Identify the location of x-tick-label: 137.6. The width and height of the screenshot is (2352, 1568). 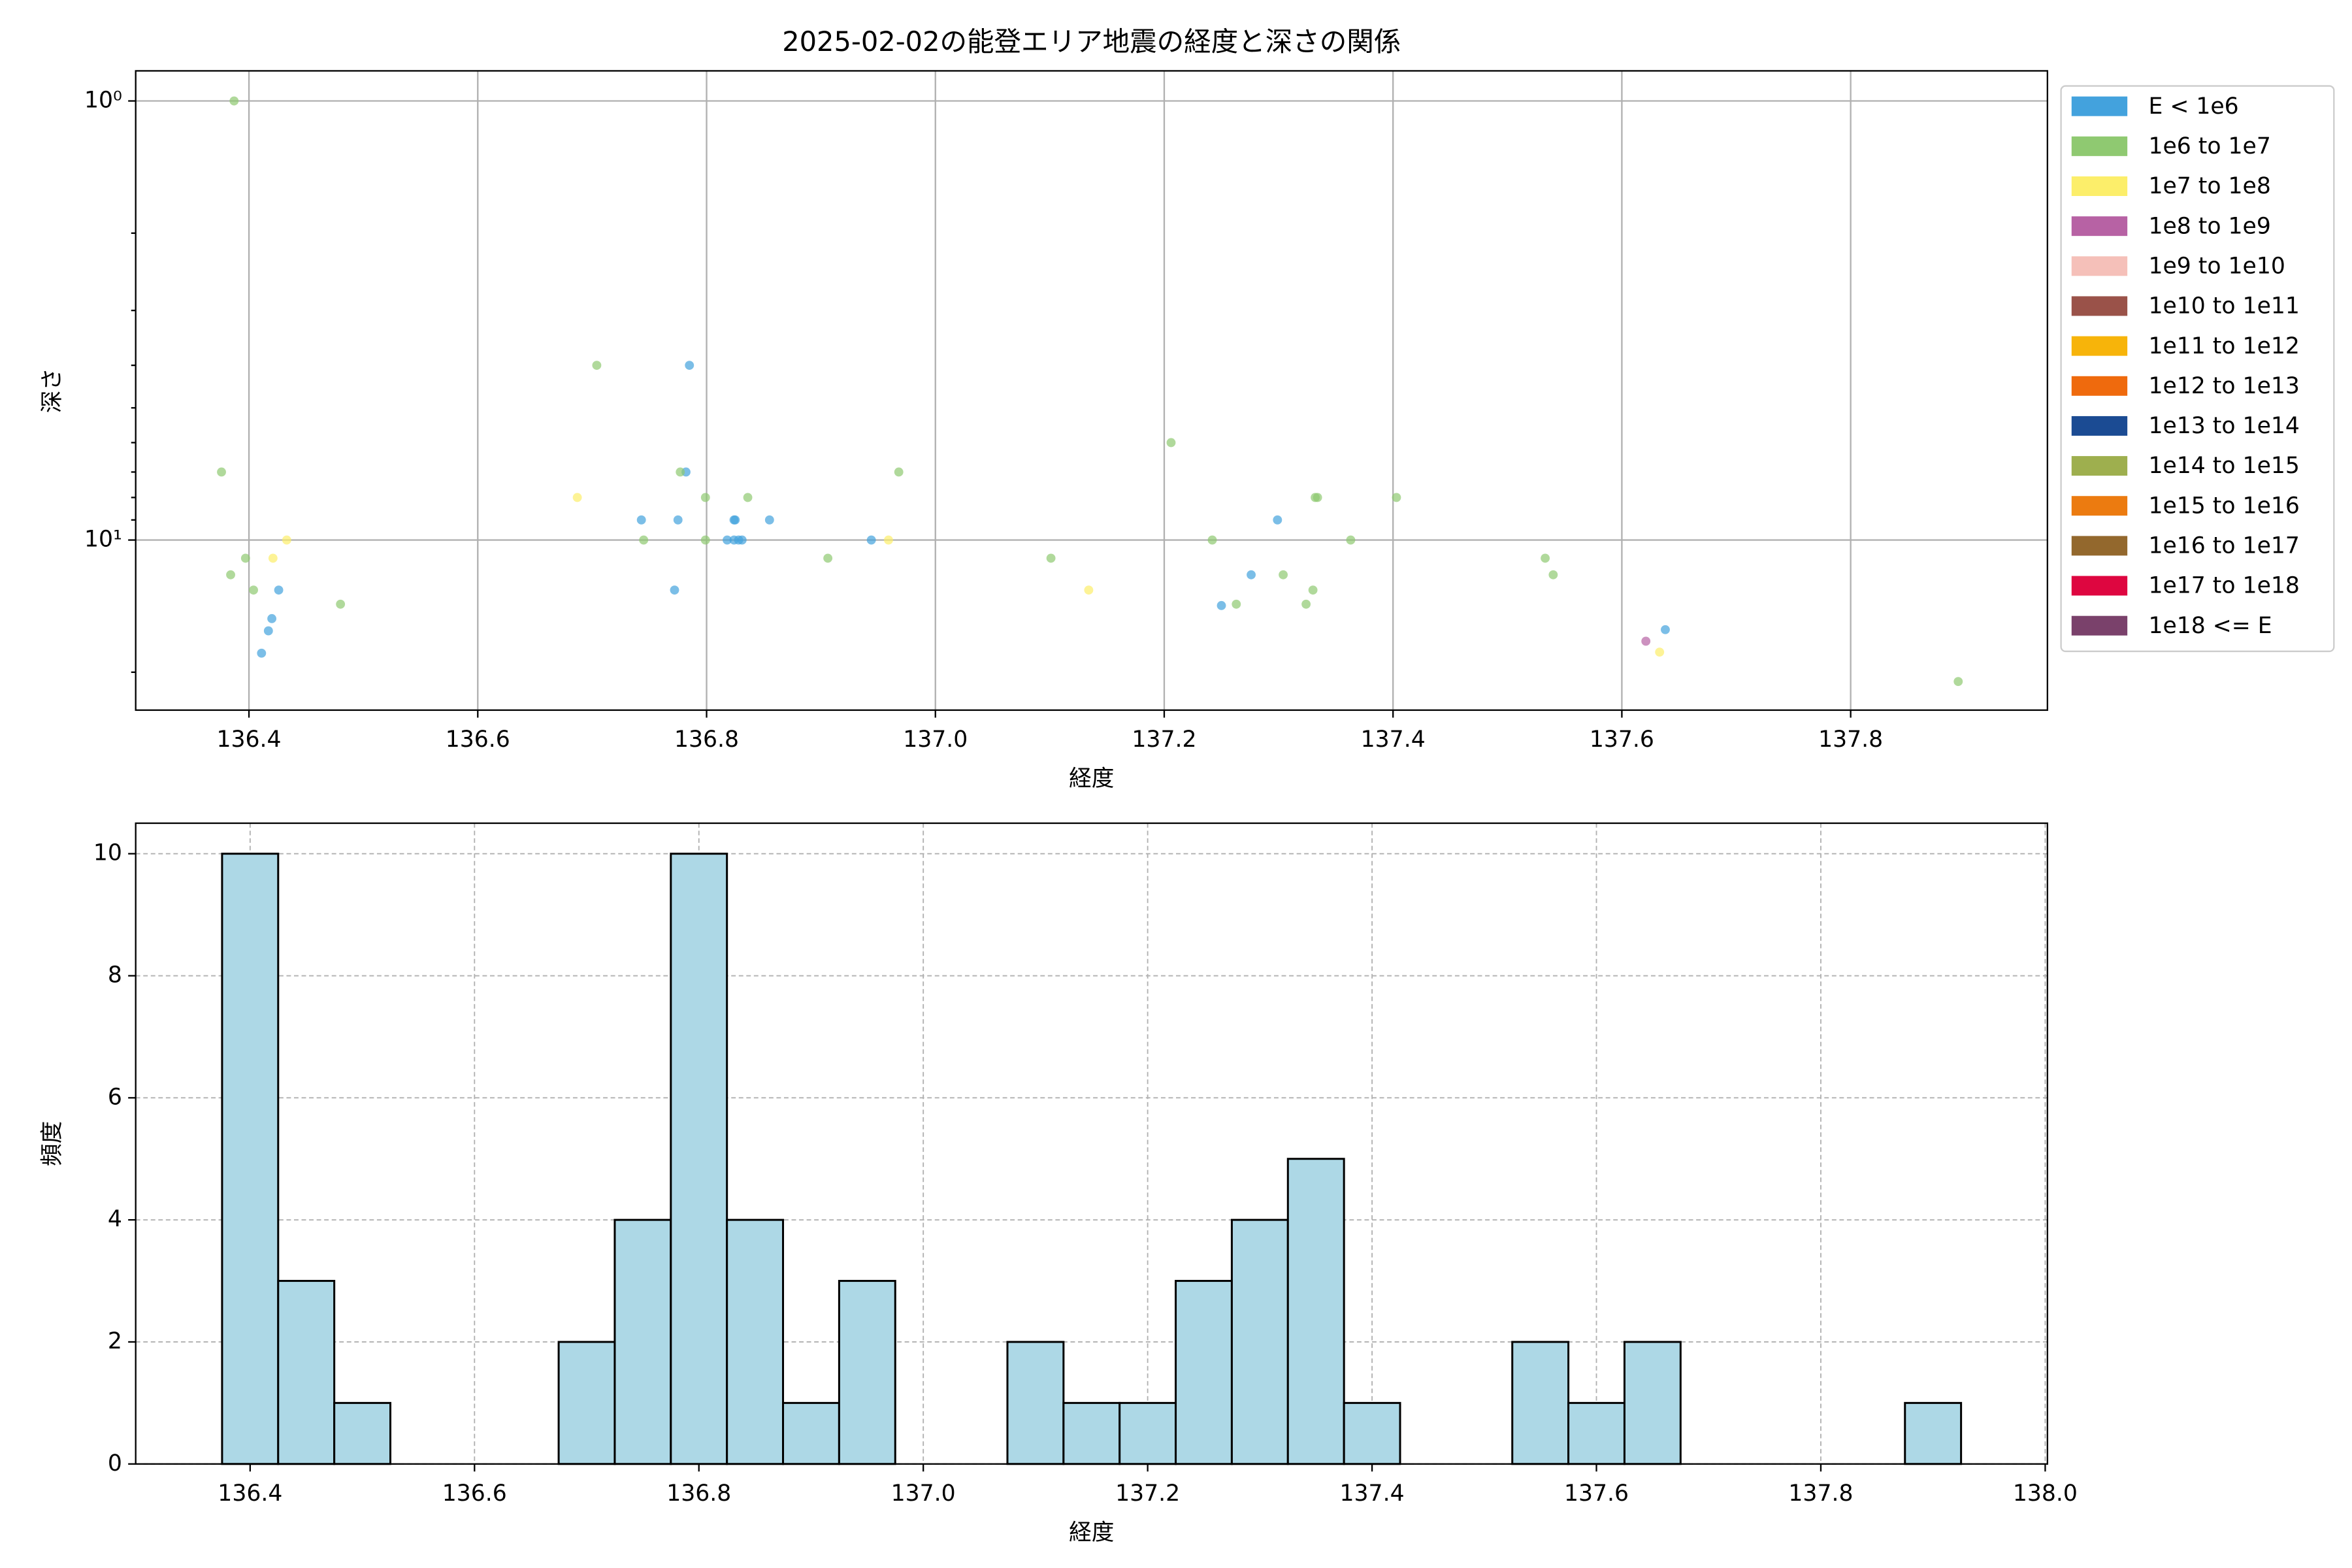
(1622, 740).